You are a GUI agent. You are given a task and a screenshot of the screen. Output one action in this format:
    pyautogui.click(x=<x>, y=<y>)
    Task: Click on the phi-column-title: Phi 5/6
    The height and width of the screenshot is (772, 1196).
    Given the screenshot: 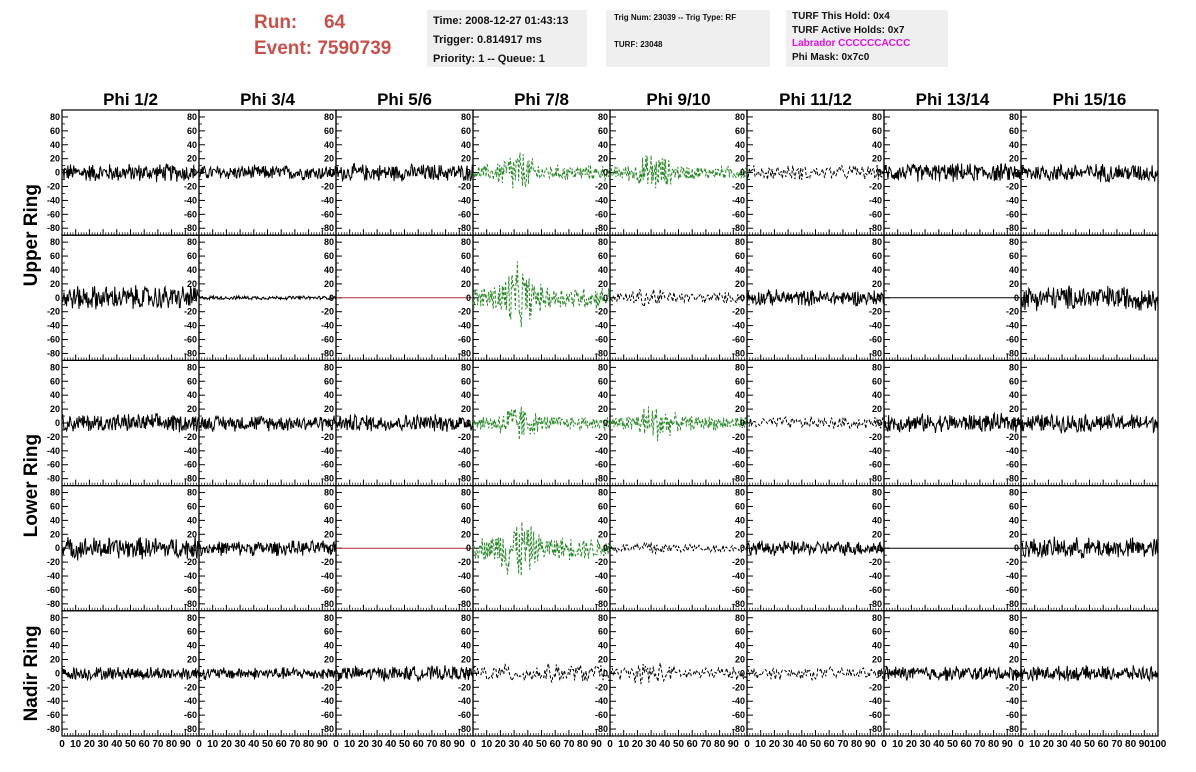 What is the action you would take?
    pyautogui.click(x=404, y=99)
    